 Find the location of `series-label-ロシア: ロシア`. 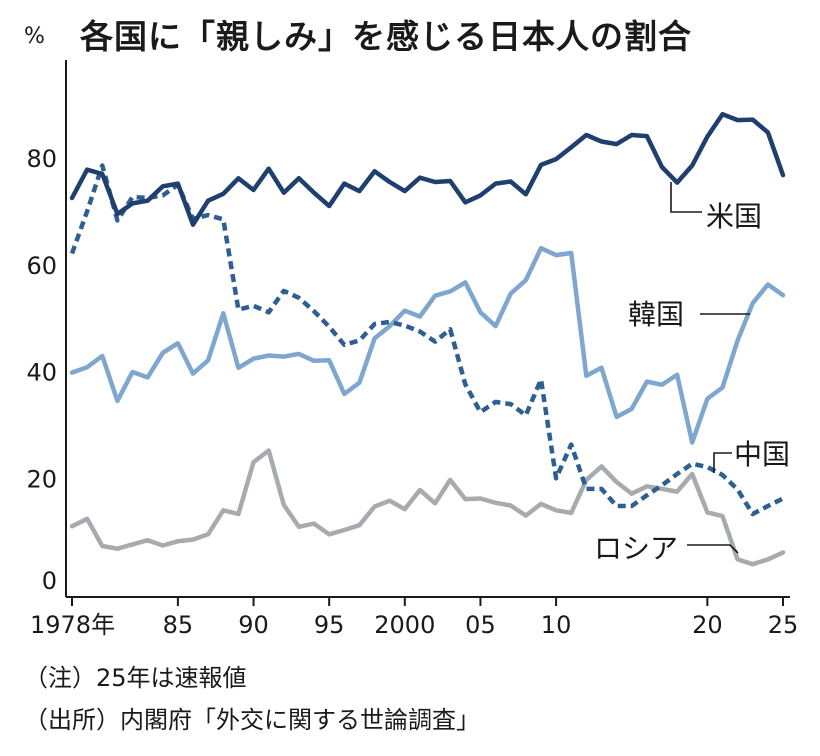

series-label-ロシア: ロシア is located at coordinates (636, 548).